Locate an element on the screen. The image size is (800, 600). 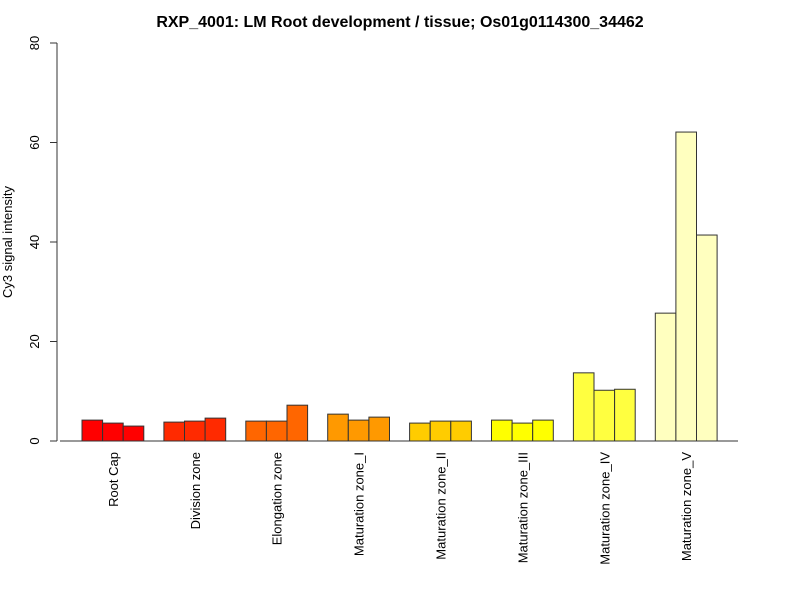
y-tick-label: 60 is located at coordinates (34, 142).